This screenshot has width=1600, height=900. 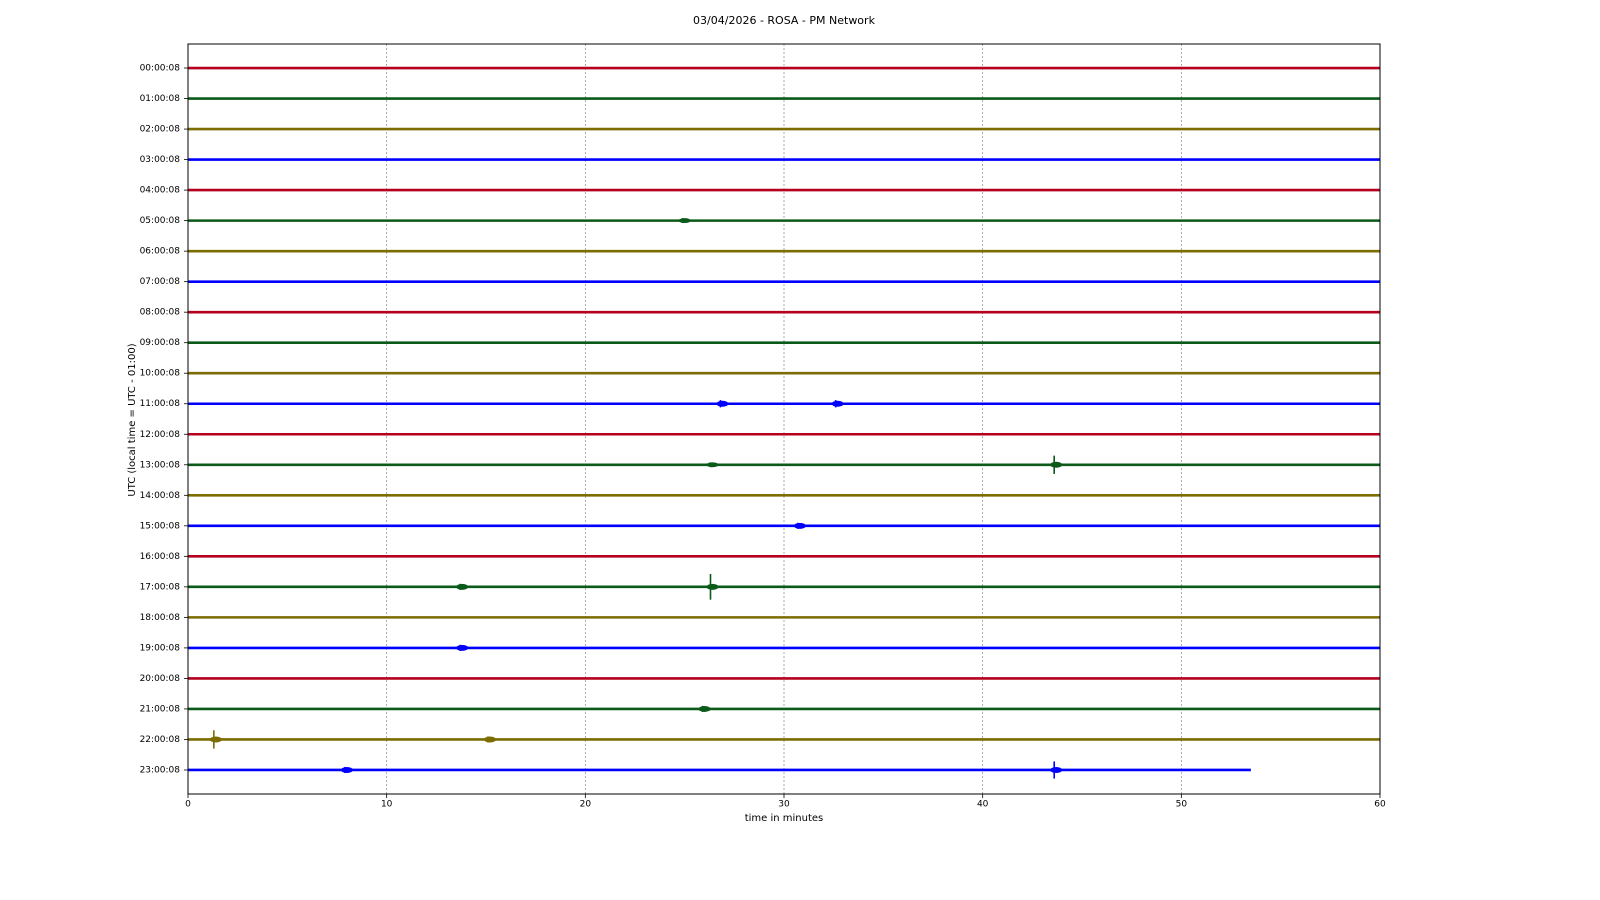 I want to click on x-tick-label: 60, so click(x=1380, y=805).